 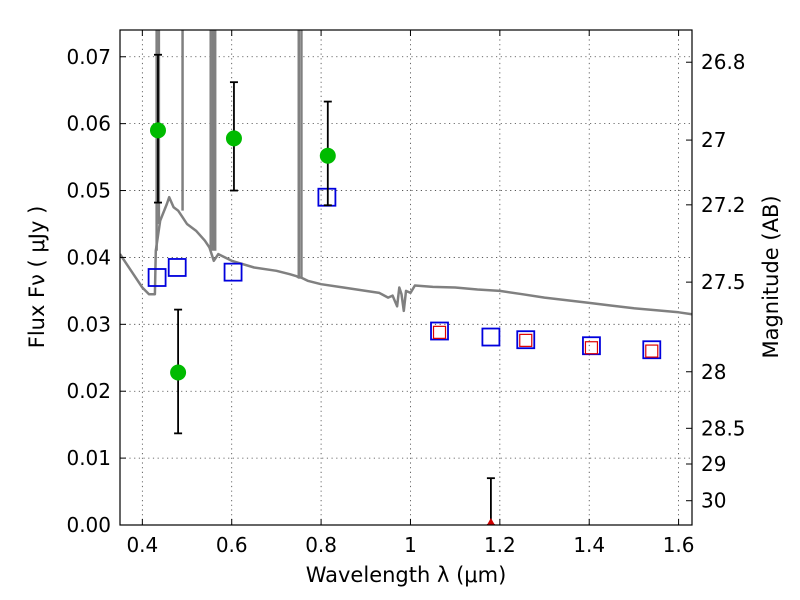 What do you see at coordinates (88, 324) in the screenshot?
I see `y-tick-label: 0.03` at bounding box center [88, 324].